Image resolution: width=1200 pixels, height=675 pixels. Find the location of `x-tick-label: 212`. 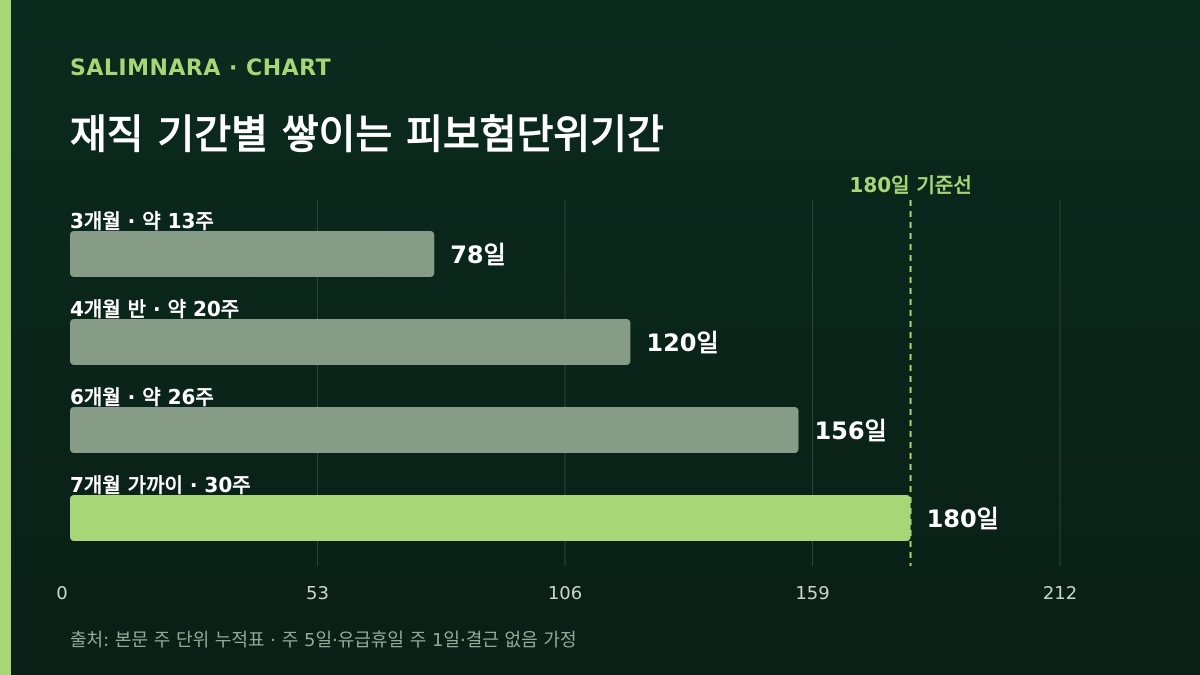

x-tick-label: 212 is located at coordinates (1060, 593).